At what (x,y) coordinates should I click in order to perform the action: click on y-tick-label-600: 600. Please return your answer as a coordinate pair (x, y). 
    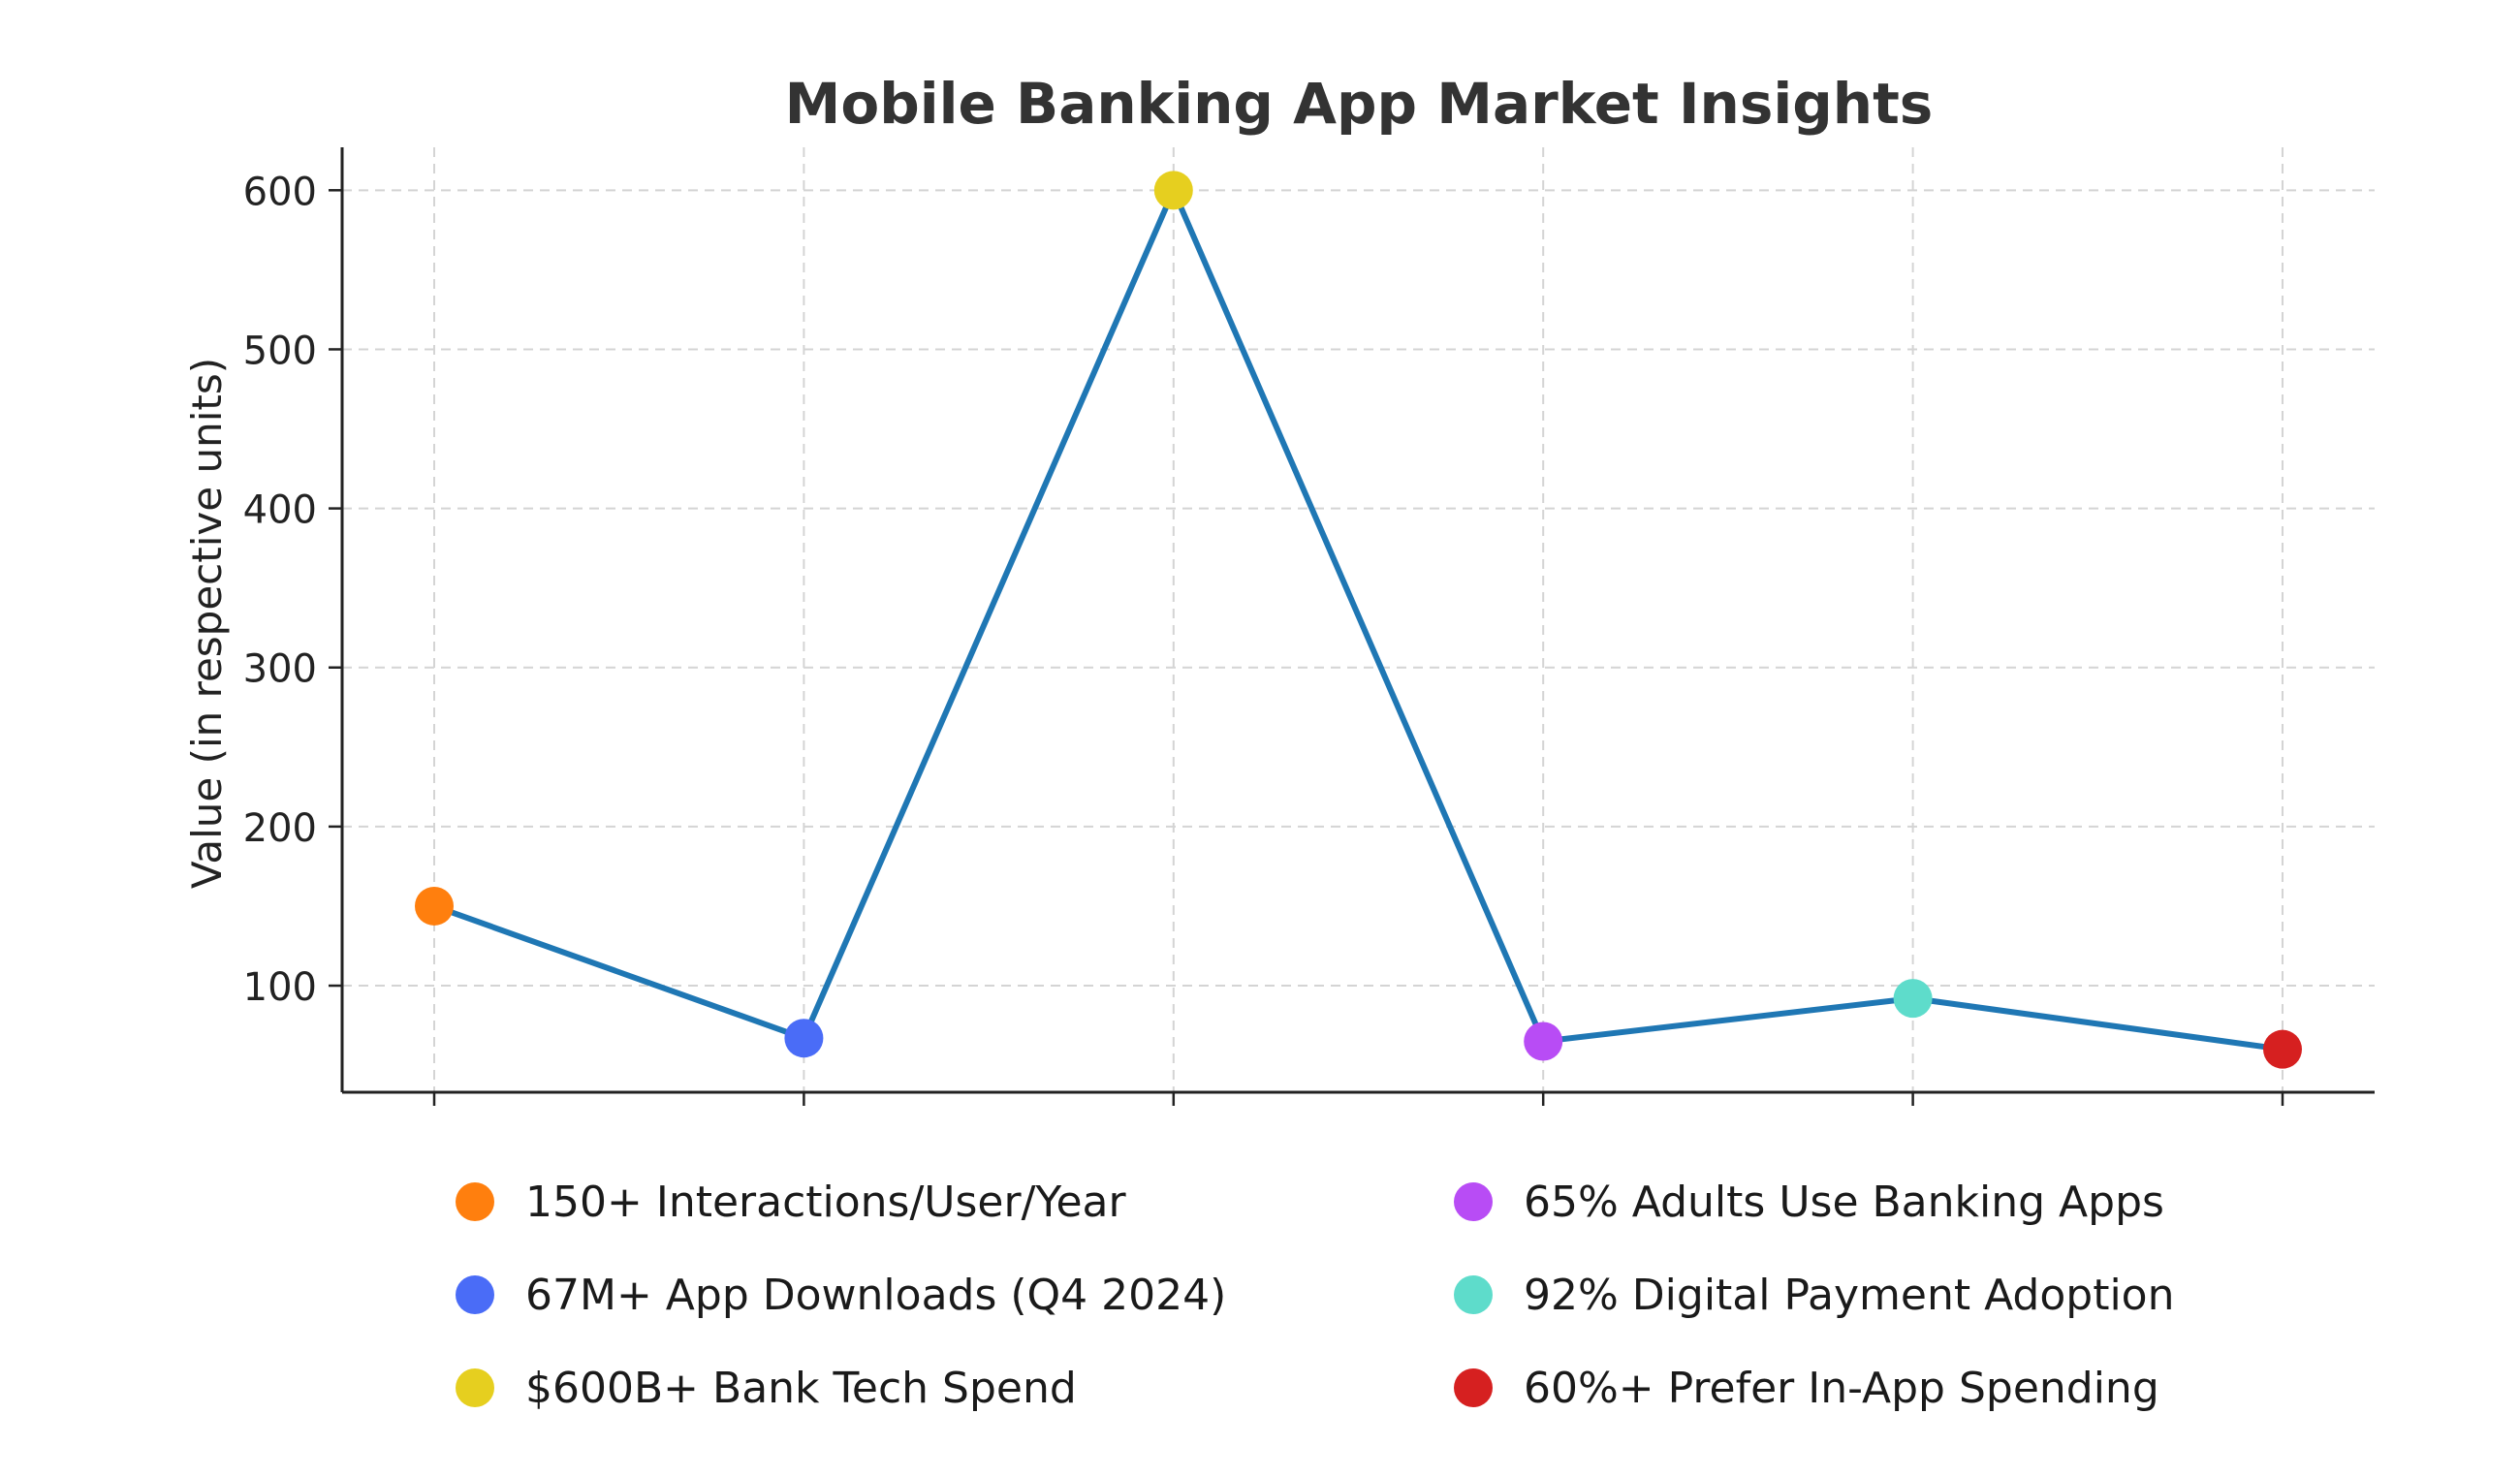
    Looking at the image, I should click on (280, 192).